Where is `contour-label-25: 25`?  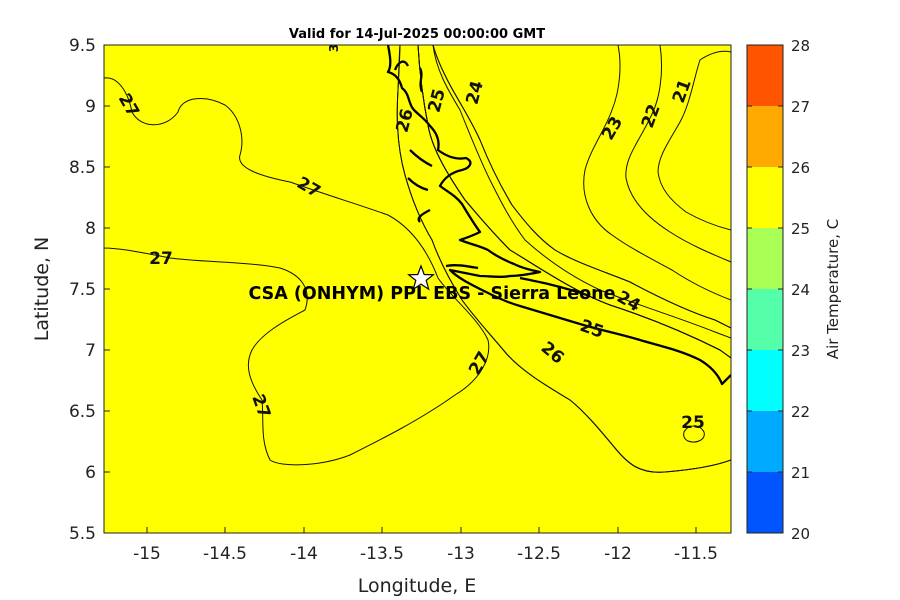 contour-label-25: 25 is located at coordinates (693, 423).